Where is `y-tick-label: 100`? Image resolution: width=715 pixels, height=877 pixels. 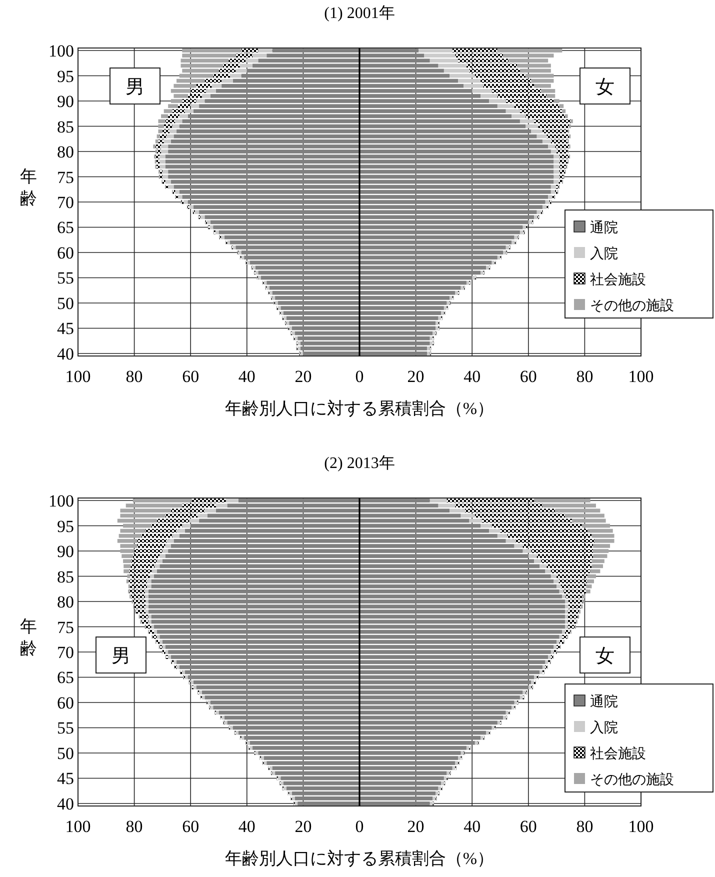 y-tick-label: 100 is located at coordinates (61, 51).